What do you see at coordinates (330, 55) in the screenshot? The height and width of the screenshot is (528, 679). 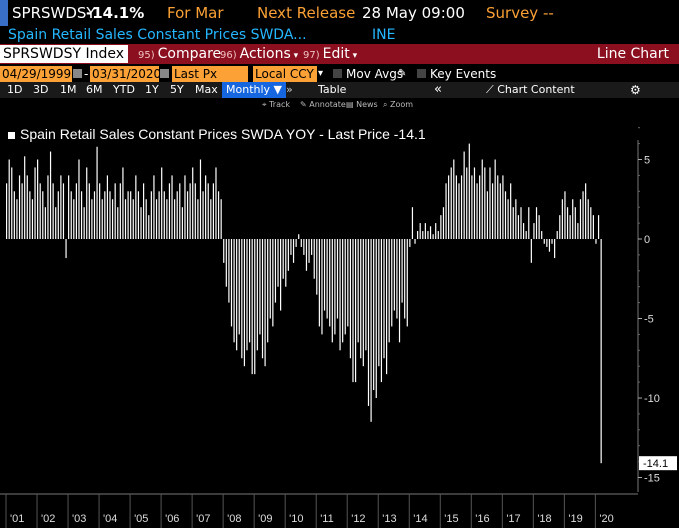 I see `edit-button: 97) Edit ▾` at bounding box center [330, 55].